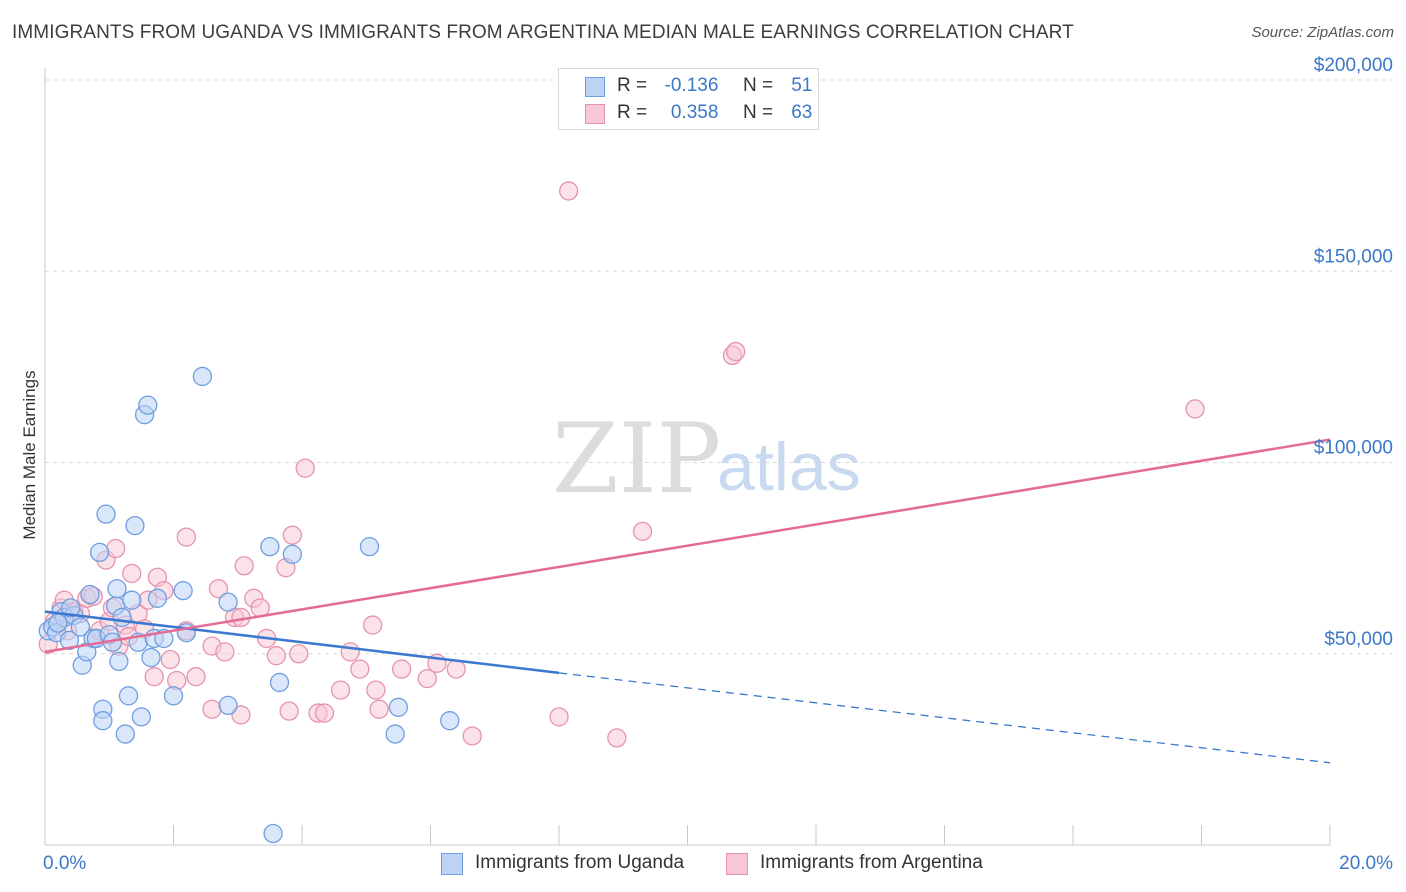 The height and width of the screenshot is (892, 1406). I want to click on x-tick-label: 20.0%, so click(1366, 863).